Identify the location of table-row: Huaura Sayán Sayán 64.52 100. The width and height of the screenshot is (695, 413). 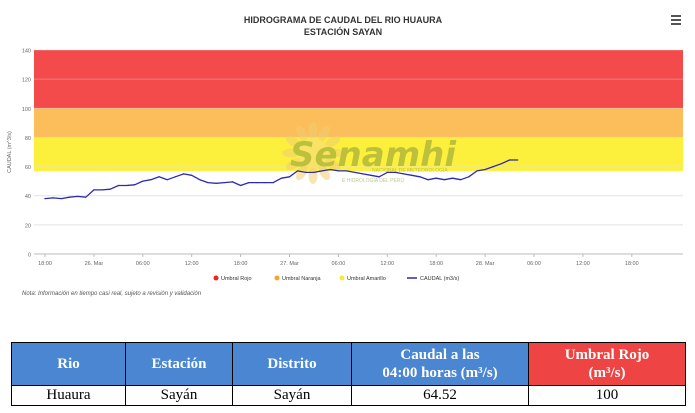
(348, 395).